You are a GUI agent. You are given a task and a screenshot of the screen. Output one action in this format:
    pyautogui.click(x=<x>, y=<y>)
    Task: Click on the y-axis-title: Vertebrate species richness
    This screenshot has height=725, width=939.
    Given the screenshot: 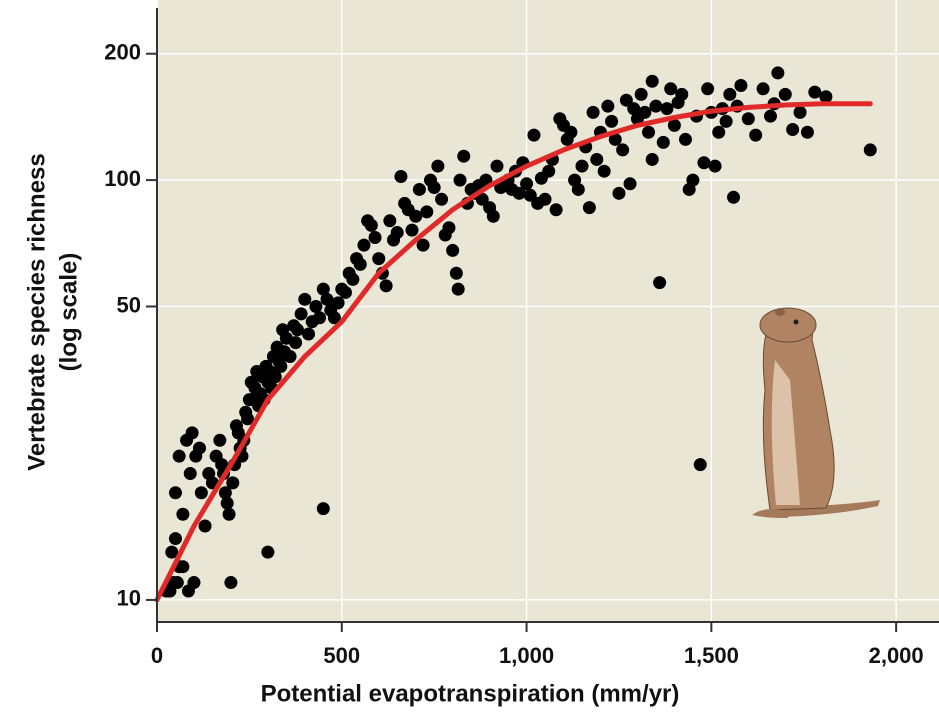 What is the action you would take?
    pyautogui.click(x=36, y=312)
    